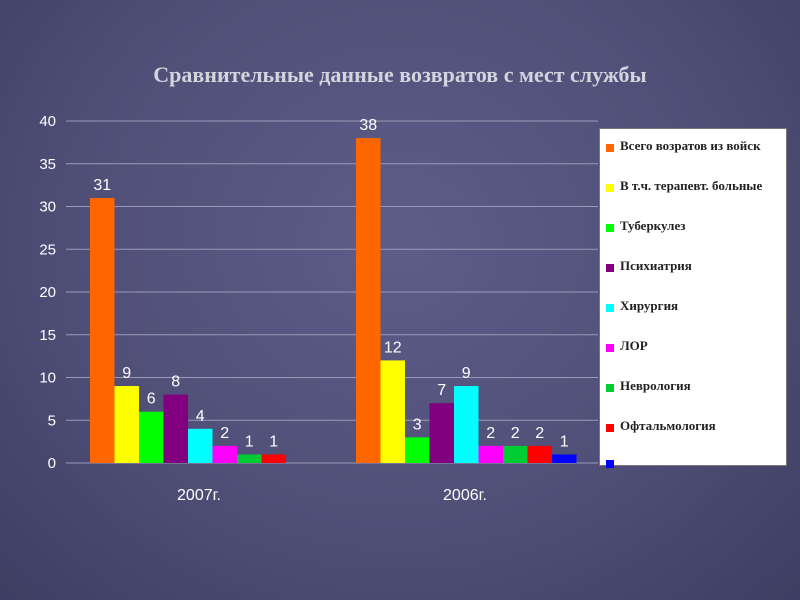 The width and height of the screenshot is (800, 600). What do you see at coordinates (393, 347) in the screenshot?
I see `data-label: 12` at bounding box center [393, 347].